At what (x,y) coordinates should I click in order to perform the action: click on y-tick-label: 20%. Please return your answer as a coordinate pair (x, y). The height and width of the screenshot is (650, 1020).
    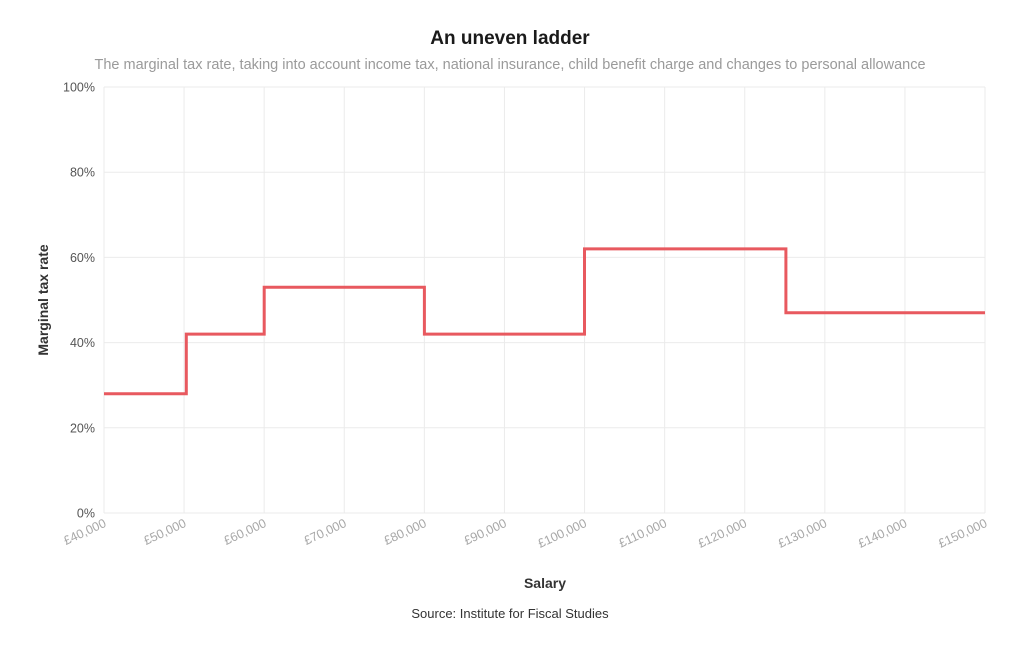
    Looking at the image, I should click on (82, 428).